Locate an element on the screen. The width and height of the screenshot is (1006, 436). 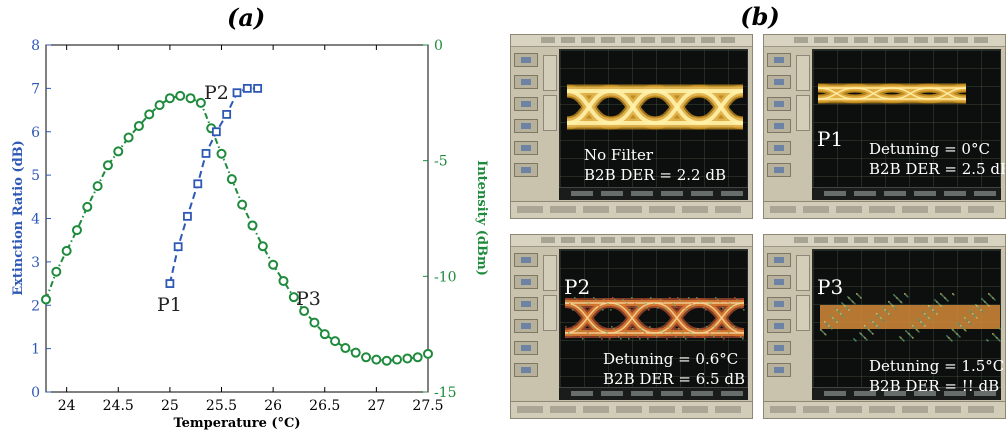
scope-statusbar is located at coordinates (884, 209).